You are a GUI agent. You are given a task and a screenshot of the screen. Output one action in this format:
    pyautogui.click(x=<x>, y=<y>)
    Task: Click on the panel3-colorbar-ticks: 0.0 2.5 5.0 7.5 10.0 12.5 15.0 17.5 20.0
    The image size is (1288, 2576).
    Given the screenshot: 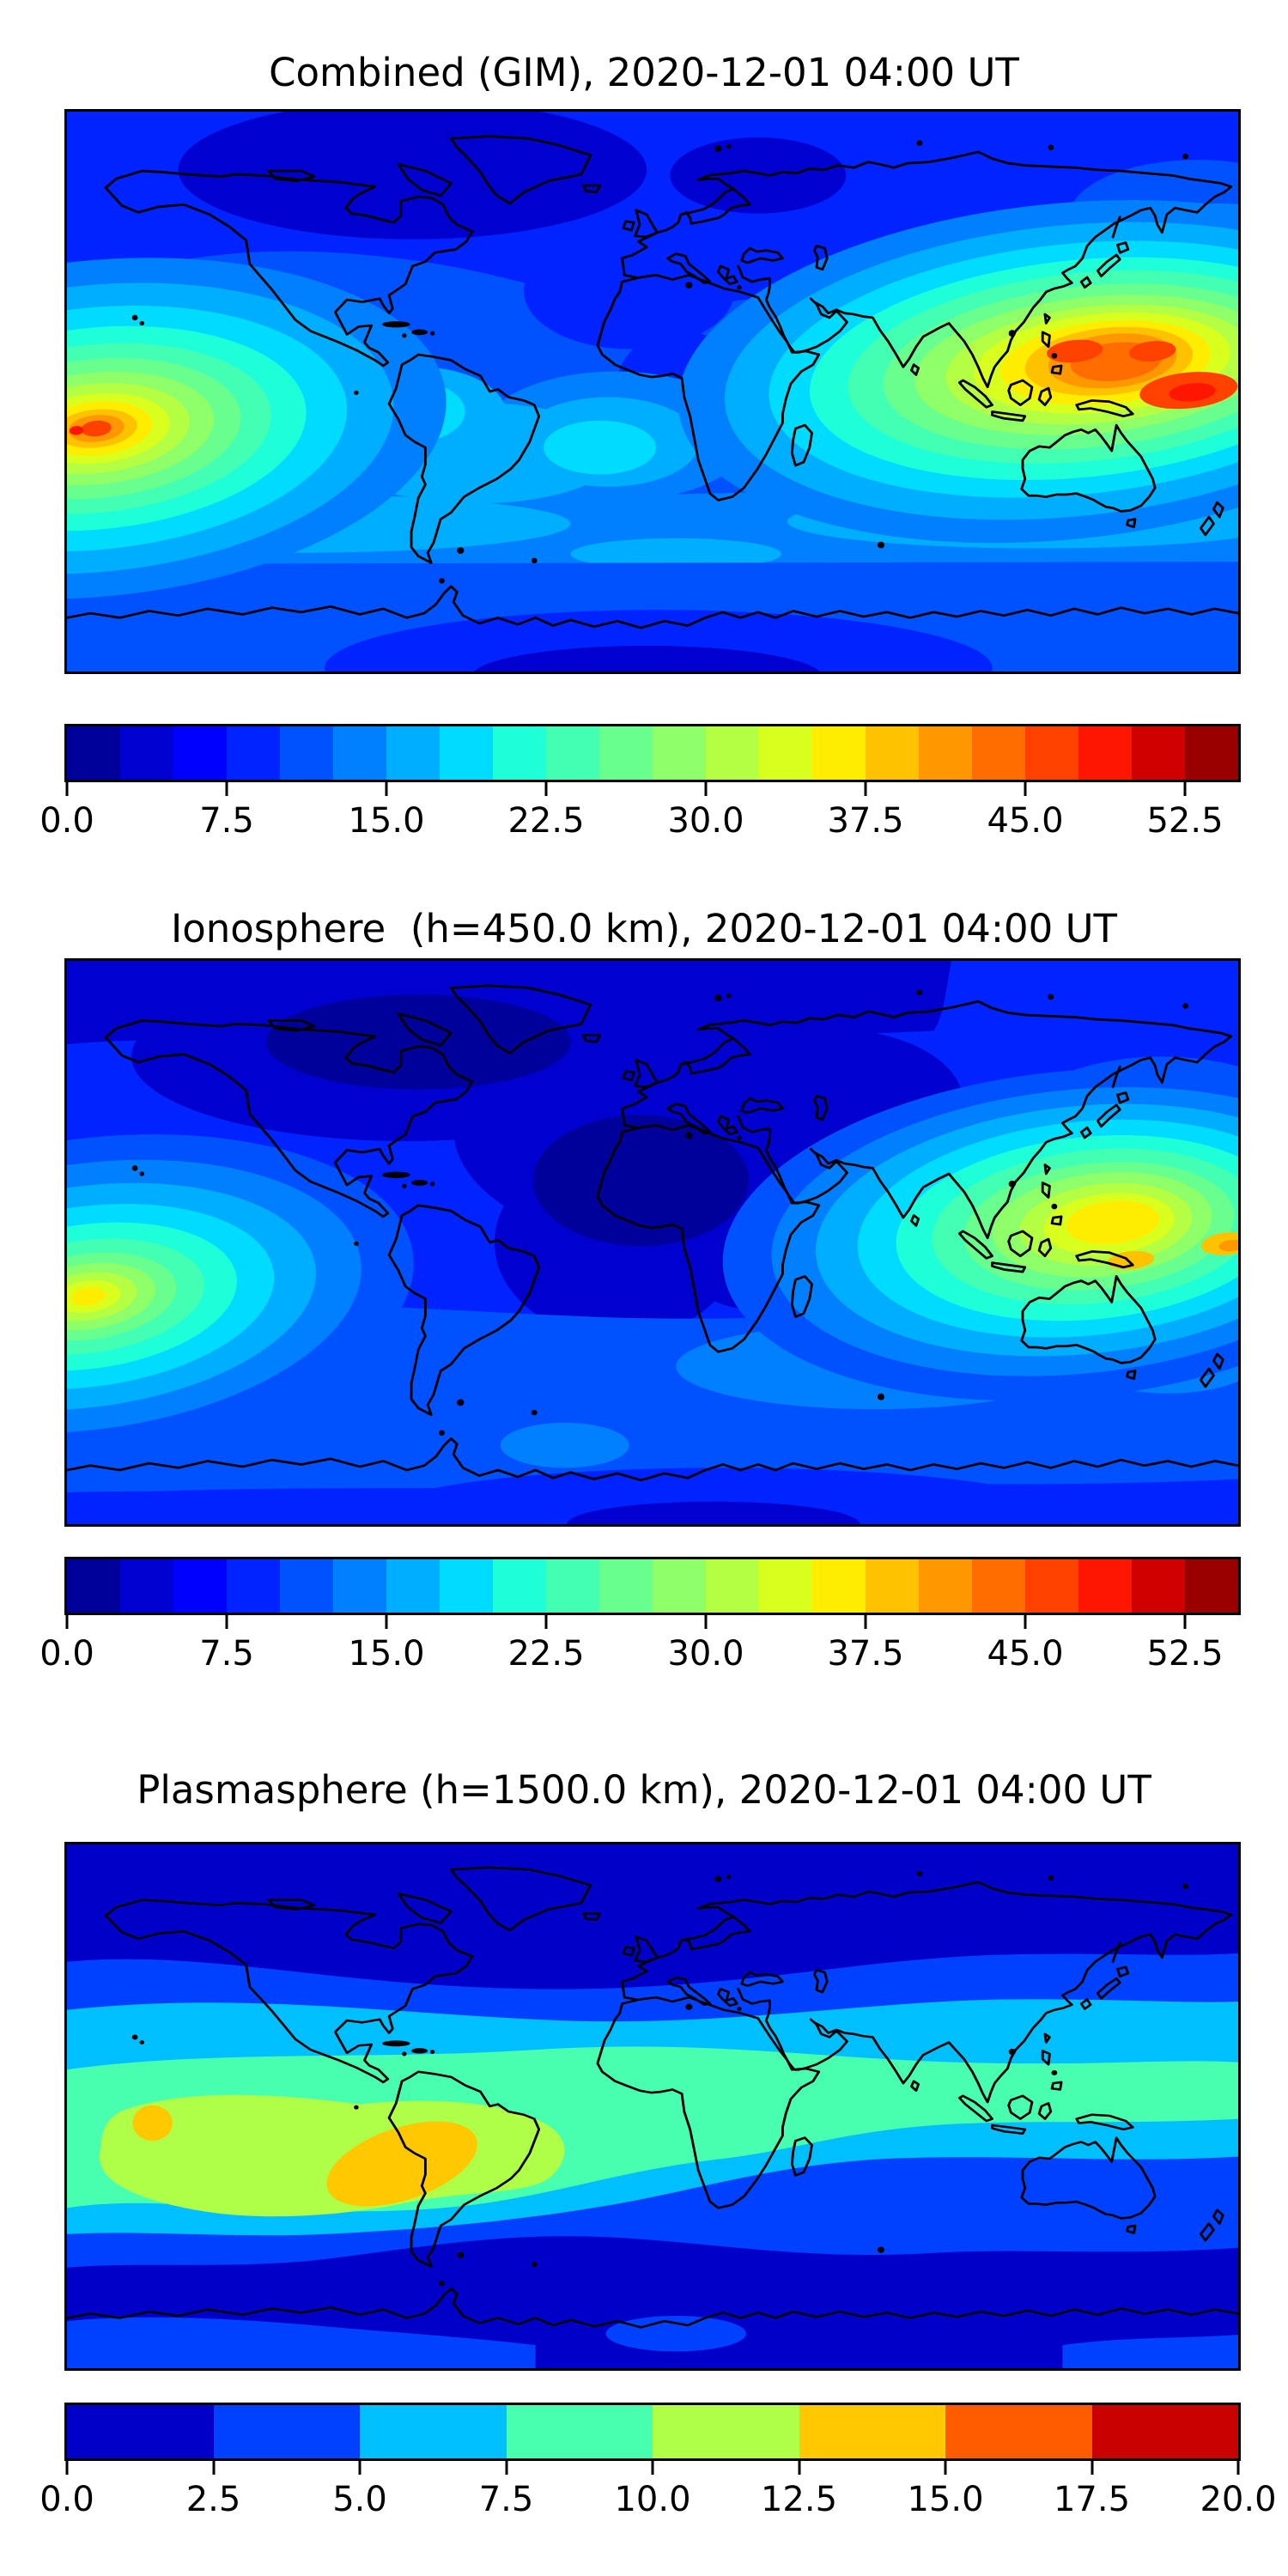 What is the action you would take?
    pyautogui.click(x=658, y=2508)
    